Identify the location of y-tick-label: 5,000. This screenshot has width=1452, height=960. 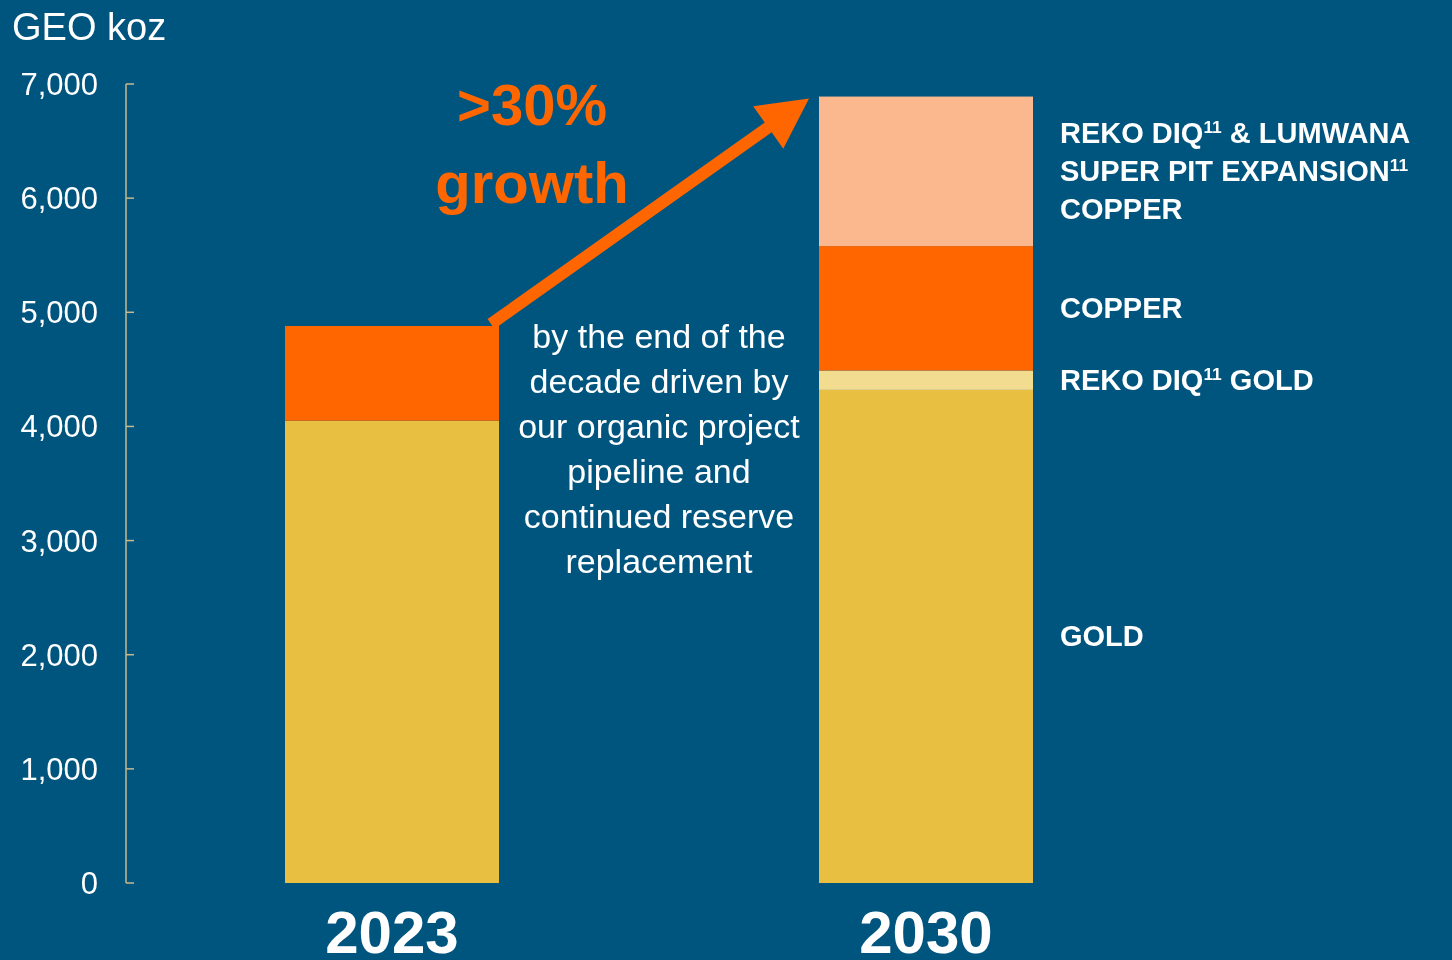
(59, 313).